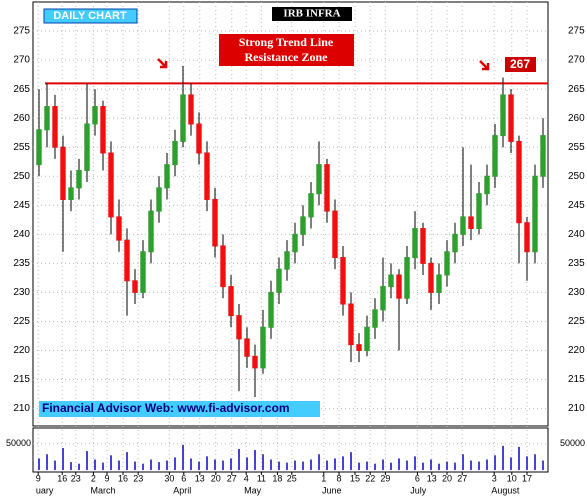  I want to click on y-tick-label: 255, so click(21, 147).